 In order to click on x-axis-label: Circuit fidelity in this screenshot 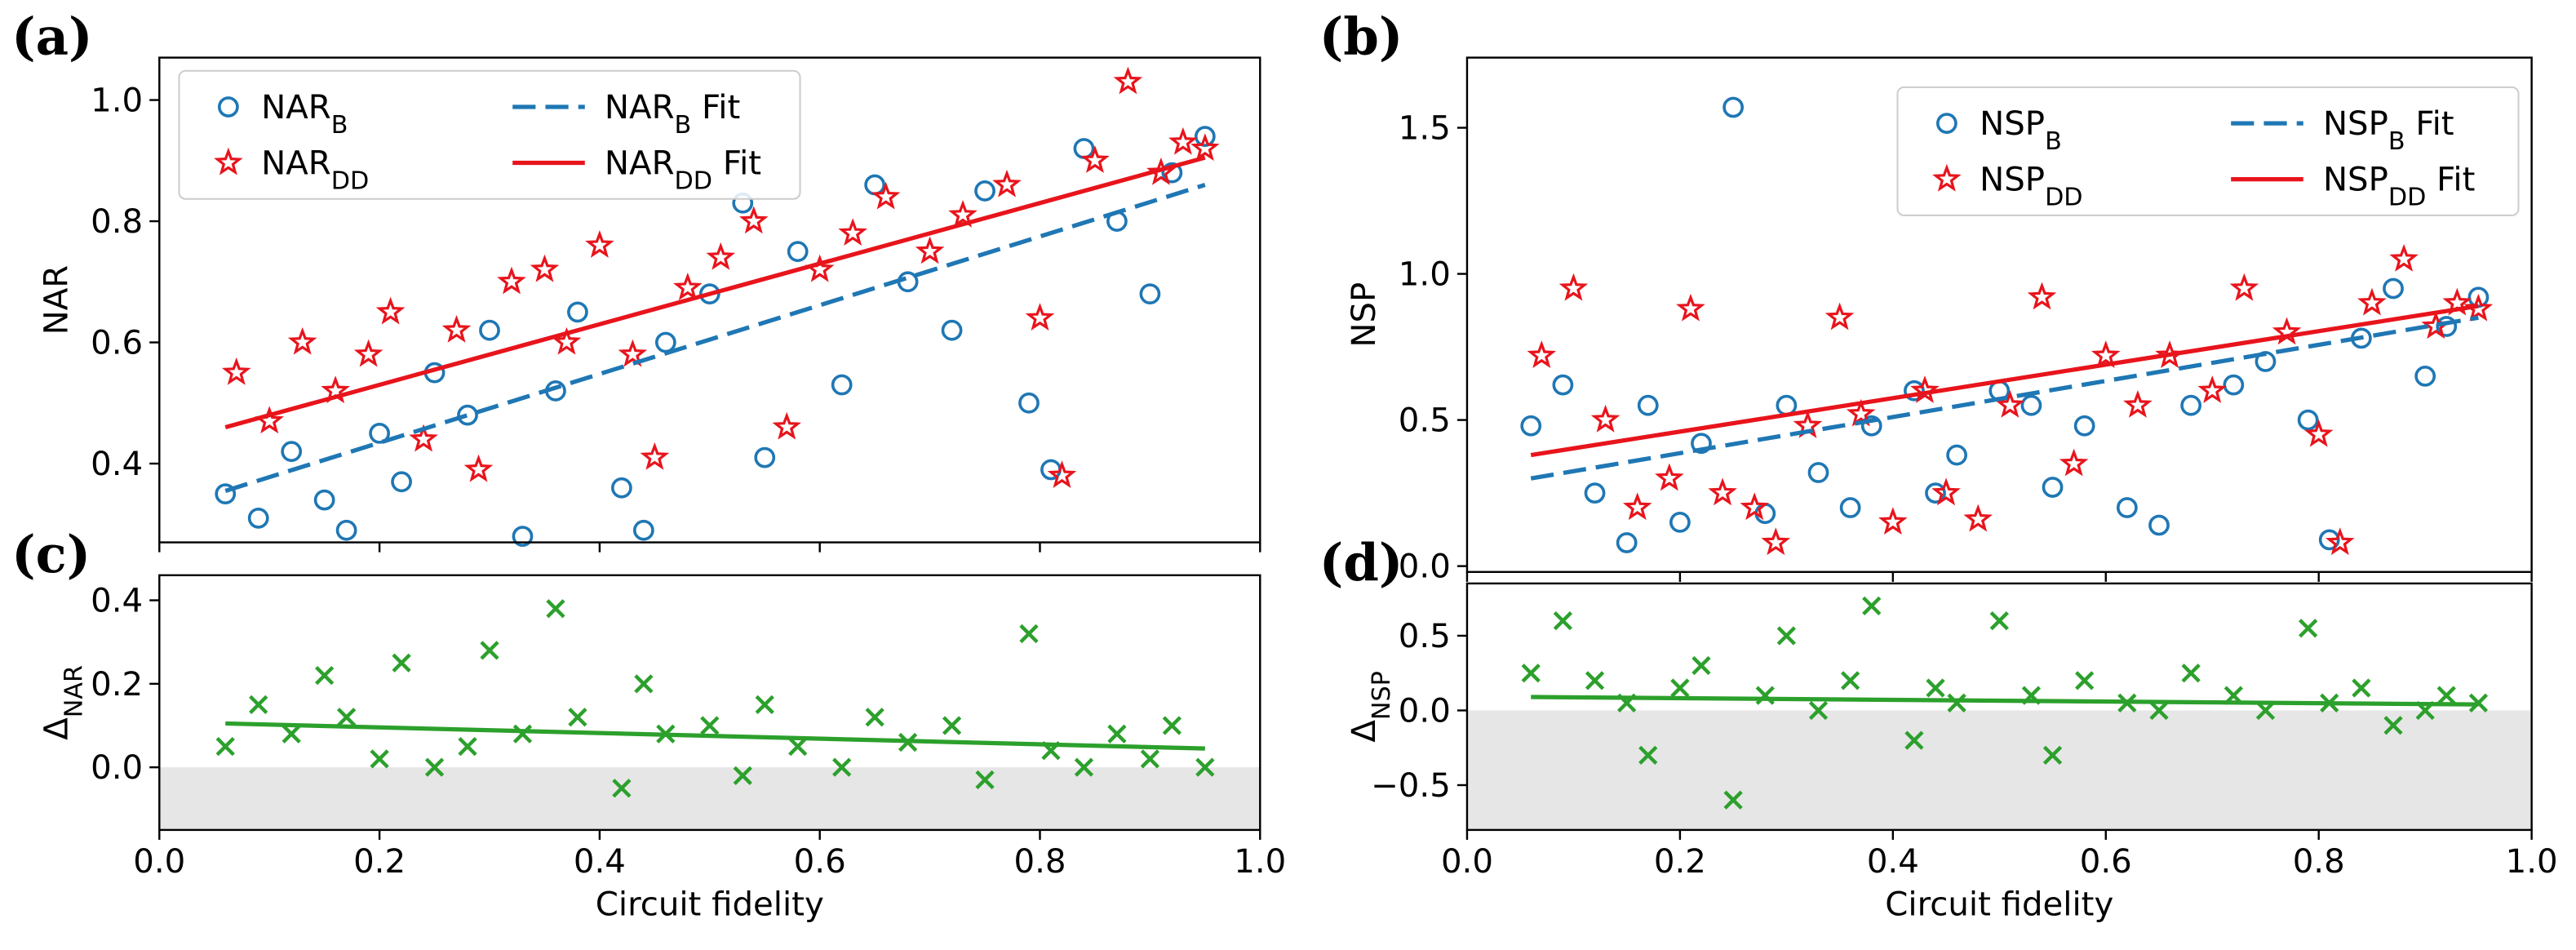, I will do `click(1999, 905)`.